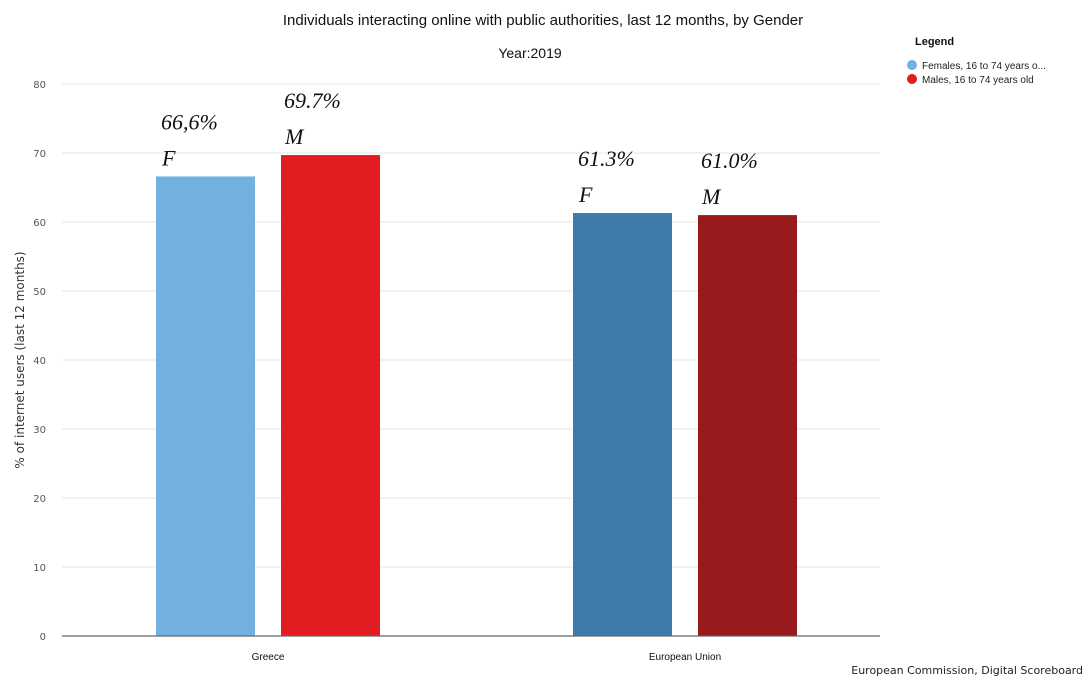  Describe the element at coordinates (39, 430) in the screenshot. I see `y-tick-label: 30` at that location.